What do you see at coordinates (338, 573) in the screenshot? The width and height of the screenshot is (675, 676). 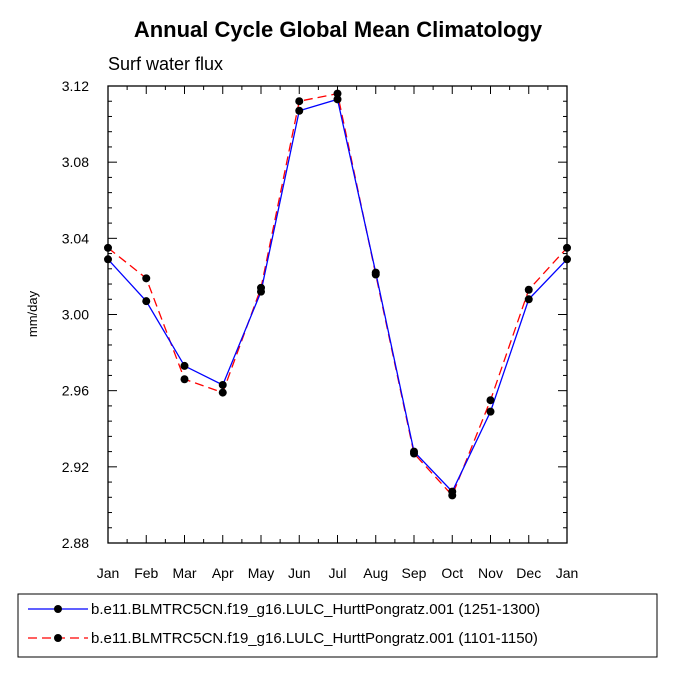 I see `x-tick-label: Jul` at bounding box center [338, 573].